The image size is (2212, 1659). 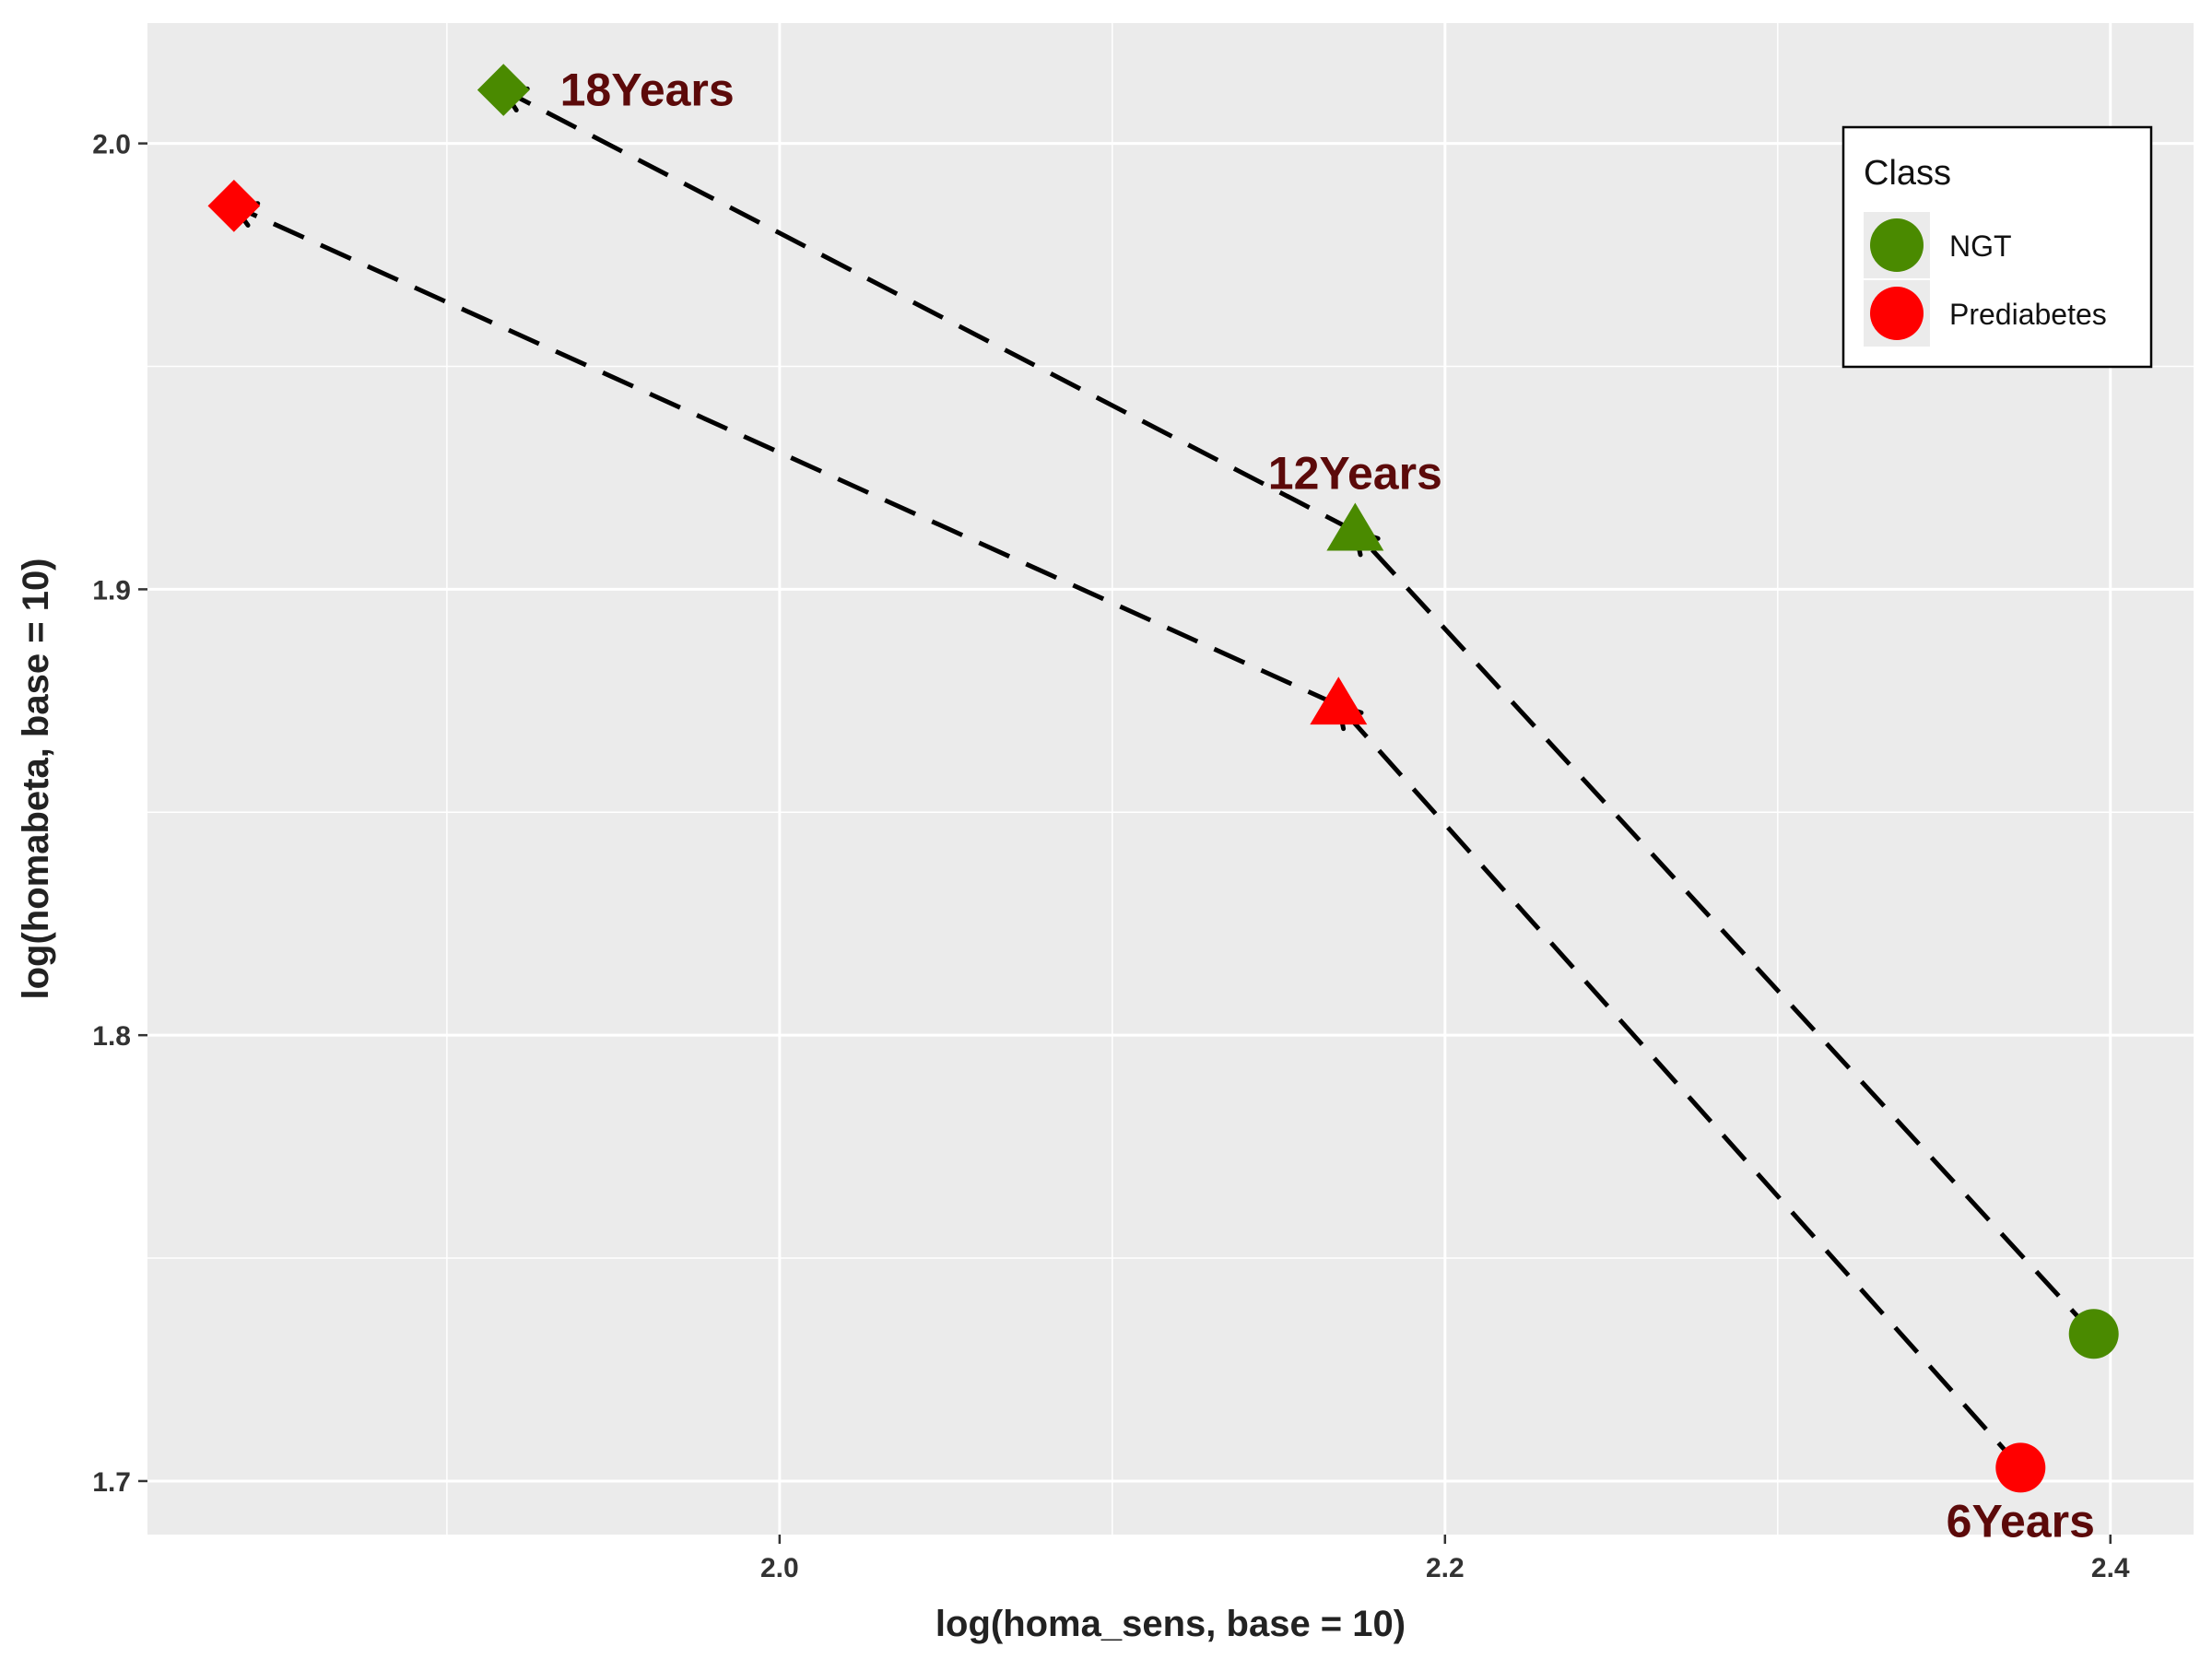 I want to click on legend: Class NGT Prediabetes, so click(x=1997, y=247).